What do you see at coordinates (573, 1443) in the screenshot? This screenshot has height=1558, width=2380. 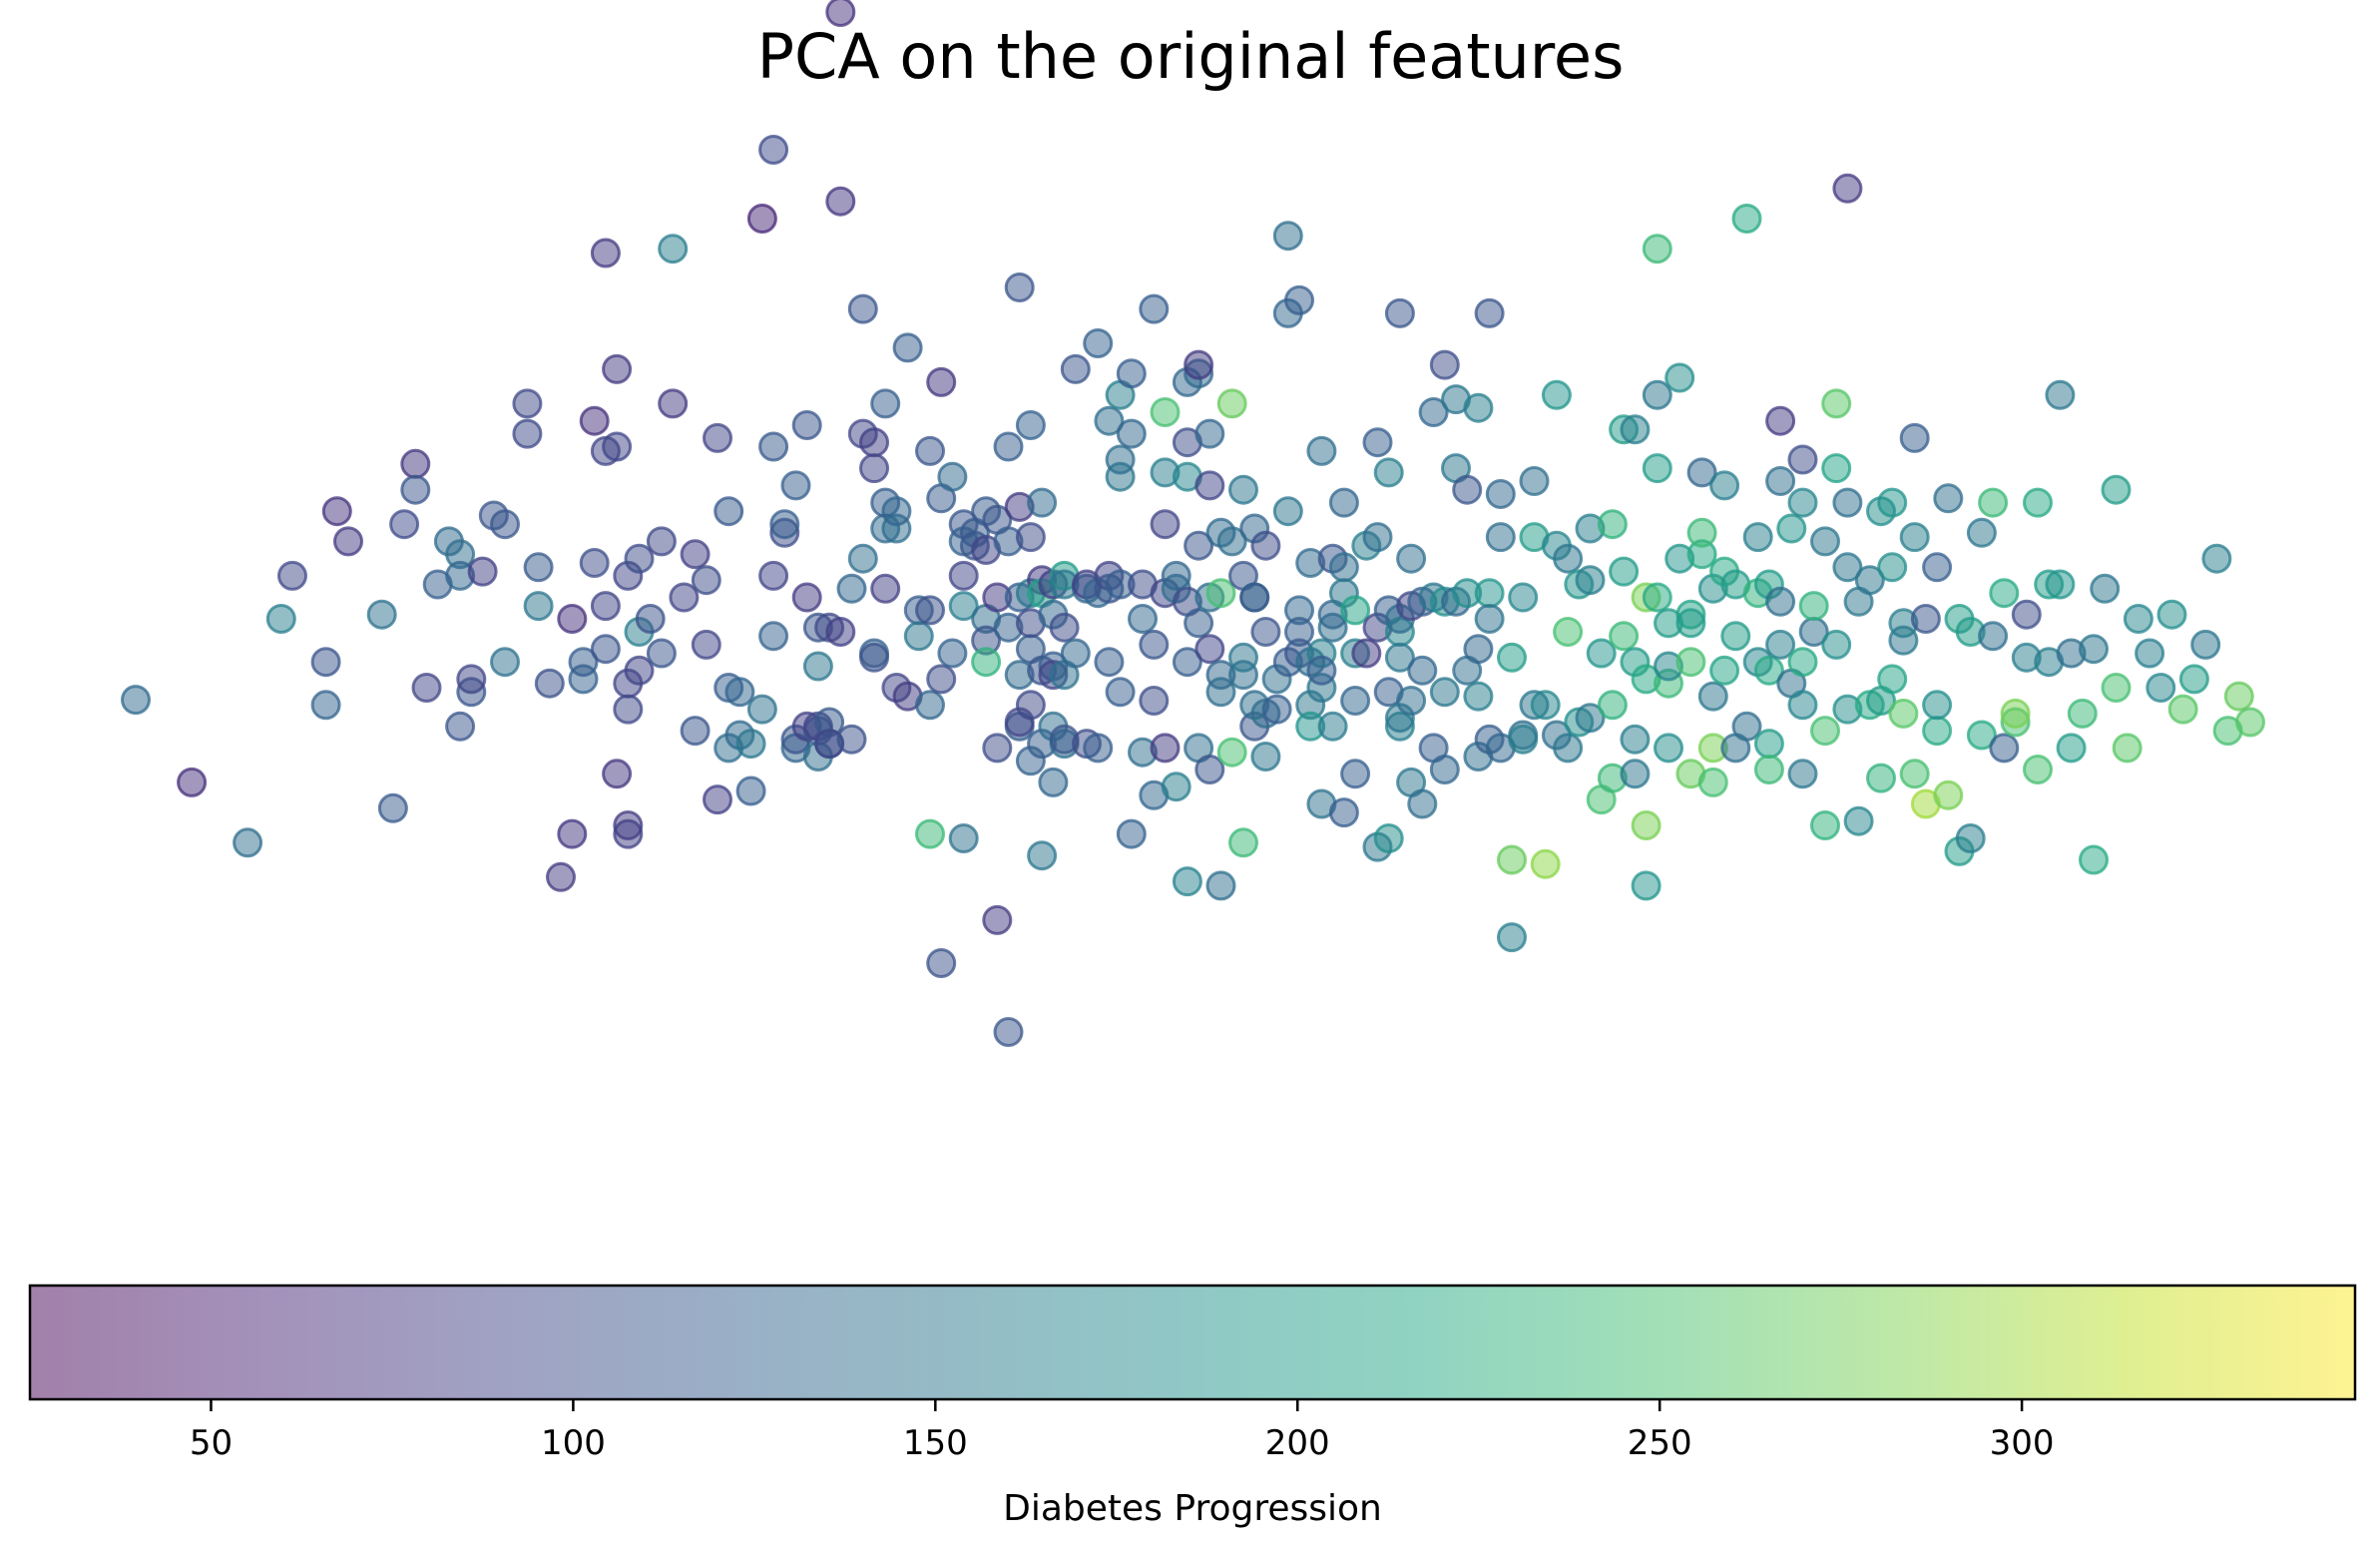 I see `colorbar-tick-label: 100` at bounding box center [573, 1443].